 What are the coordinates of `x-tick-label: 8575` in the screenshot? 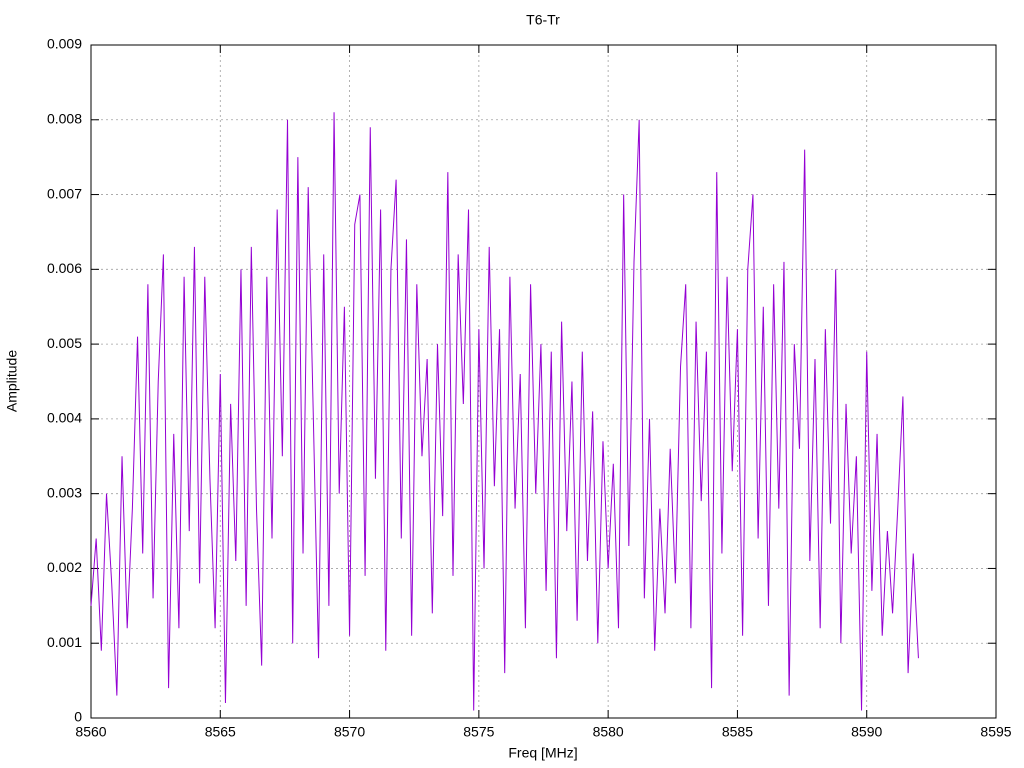 It's located at (478, 732).